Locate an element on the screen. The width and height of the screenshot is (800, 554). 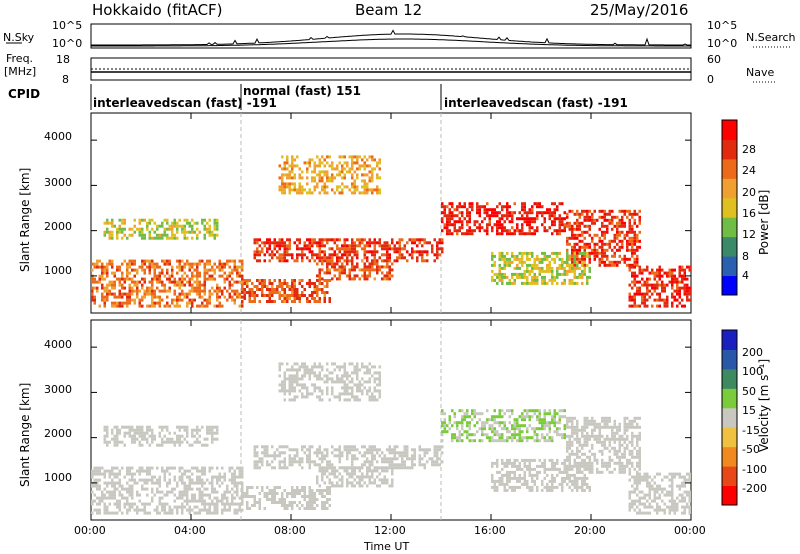
vel-cb-tick-m200: -200 is located at coordinates (754, 488).